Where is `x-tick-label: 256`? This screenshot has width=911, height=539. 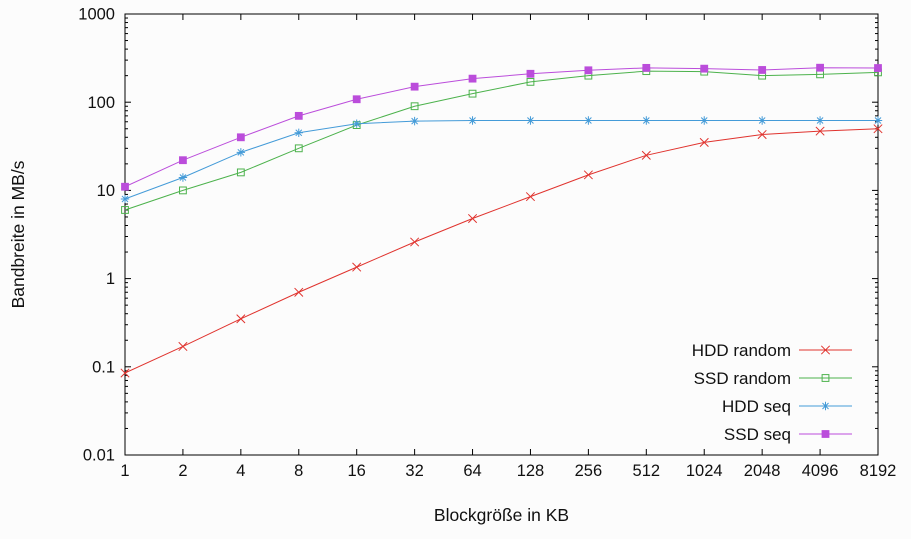
x-tick-label: 256 is located at coordinates (589, 471).